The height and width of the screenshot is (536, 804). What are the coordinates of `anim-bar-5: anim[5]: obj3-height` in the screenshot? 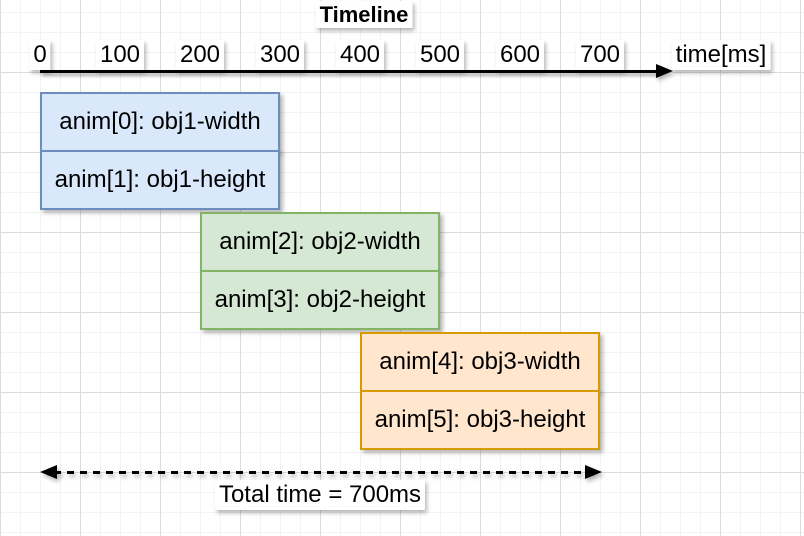 It's located at (480, 420).